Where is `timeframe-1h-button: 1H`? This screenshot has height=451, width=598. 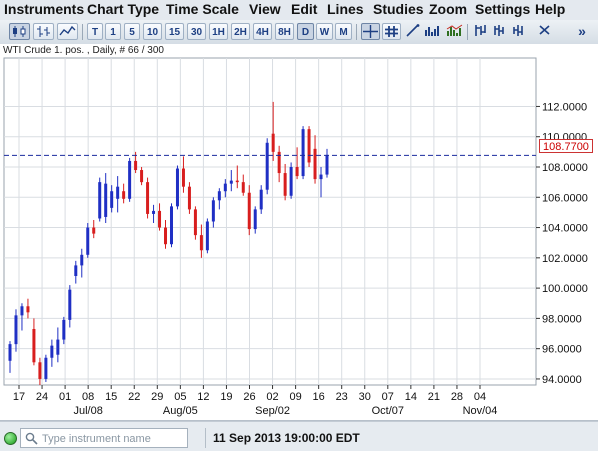
timeframe-1h-button: 1H is located at coordinates (218, 31).